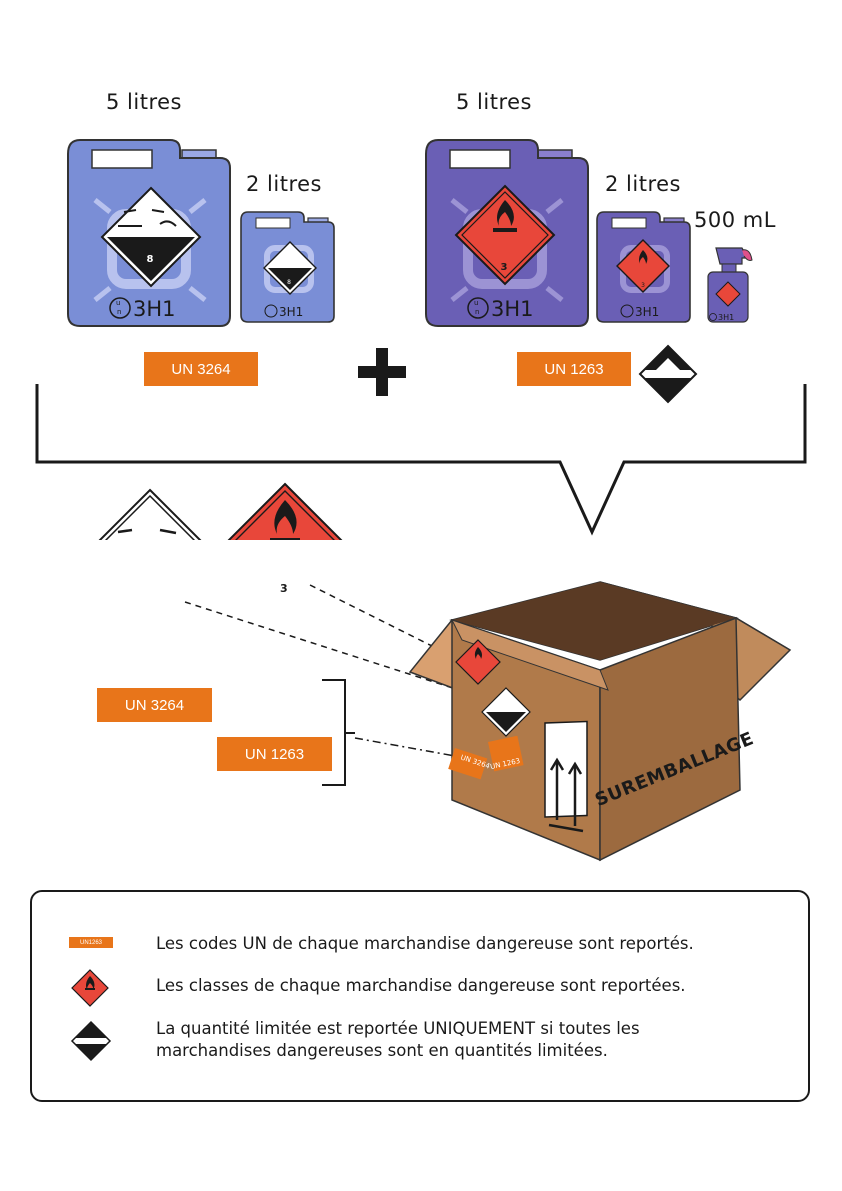  I want to click on svg-text: 3, so click(643, 285).